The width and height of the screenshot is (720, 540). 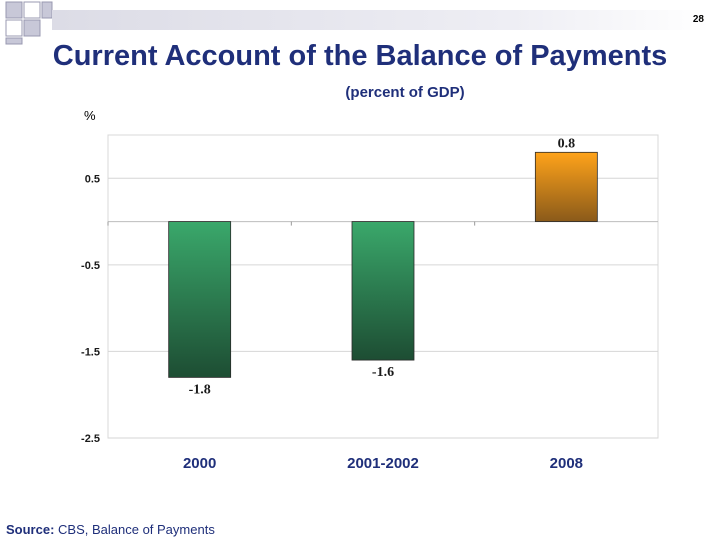 What do you see at coordinates (134, 529) in the screenshot?
I see `source-text: CBS, Balance of Payments` at bounding box center [134, 529].